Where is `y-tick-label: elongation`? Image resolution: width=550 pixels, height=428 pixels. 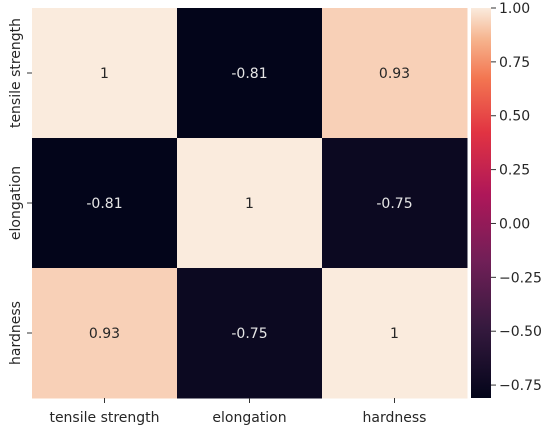
y-tick-label: elongation is located at coordinates (16, 203).